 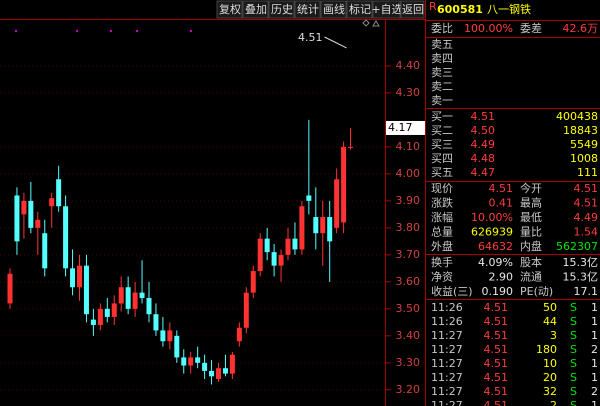 I want to click on buy-volume: 18843, so click(x=580, y=130).